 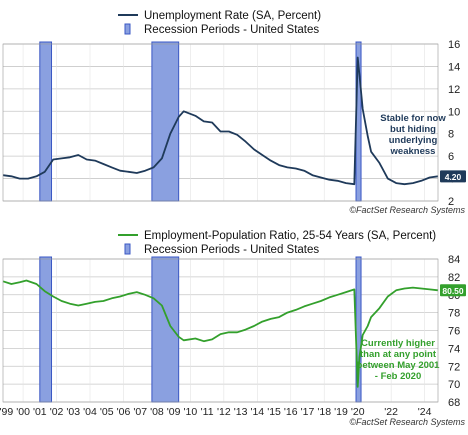 I want to click on x-tick-label: '18, so click(x=324, y=412).